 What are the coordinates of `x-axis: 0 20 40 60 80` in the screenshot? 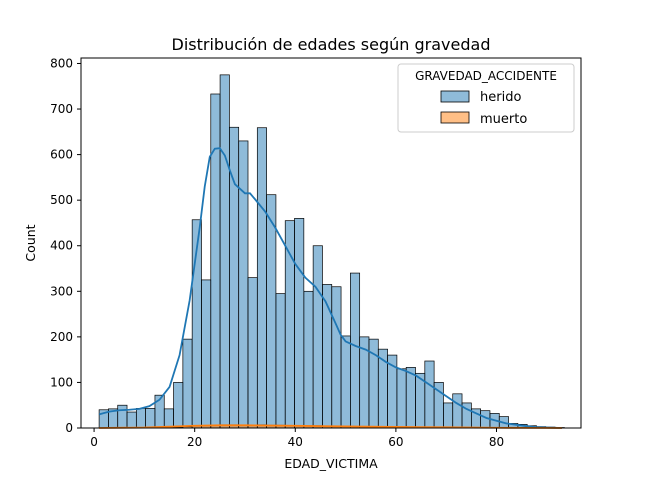 It's located at (297, 438).